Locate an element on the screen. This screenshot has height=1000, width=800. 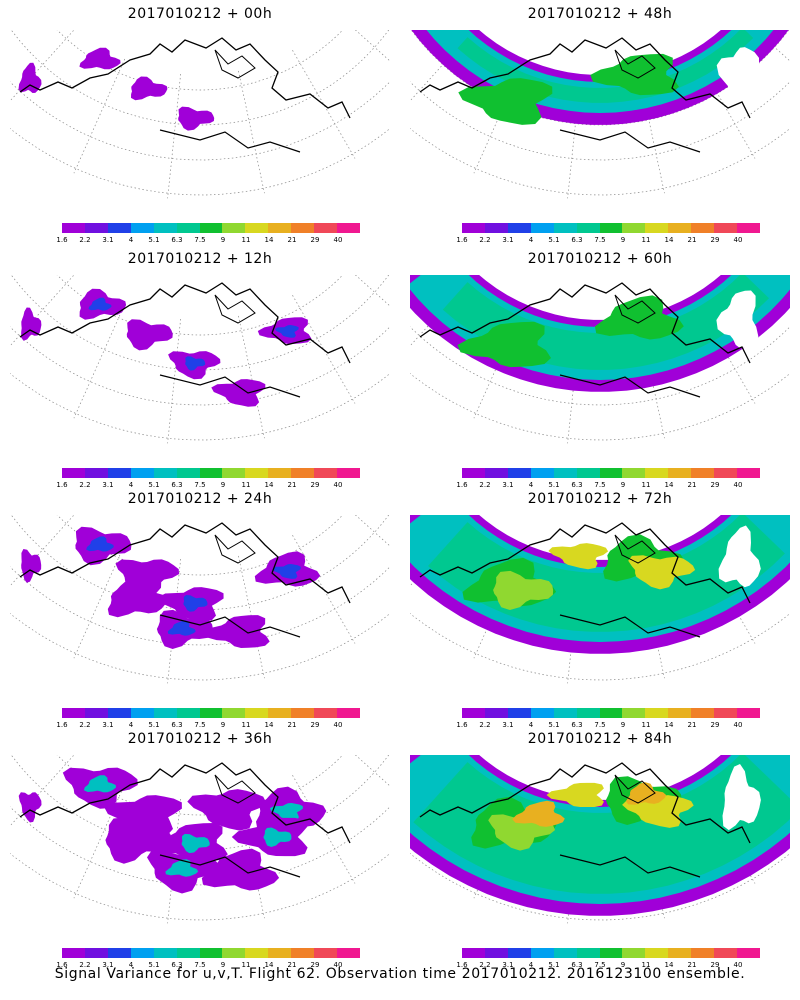
panel-title: 2017010212 + 00h is located at coordinates (200, 14).